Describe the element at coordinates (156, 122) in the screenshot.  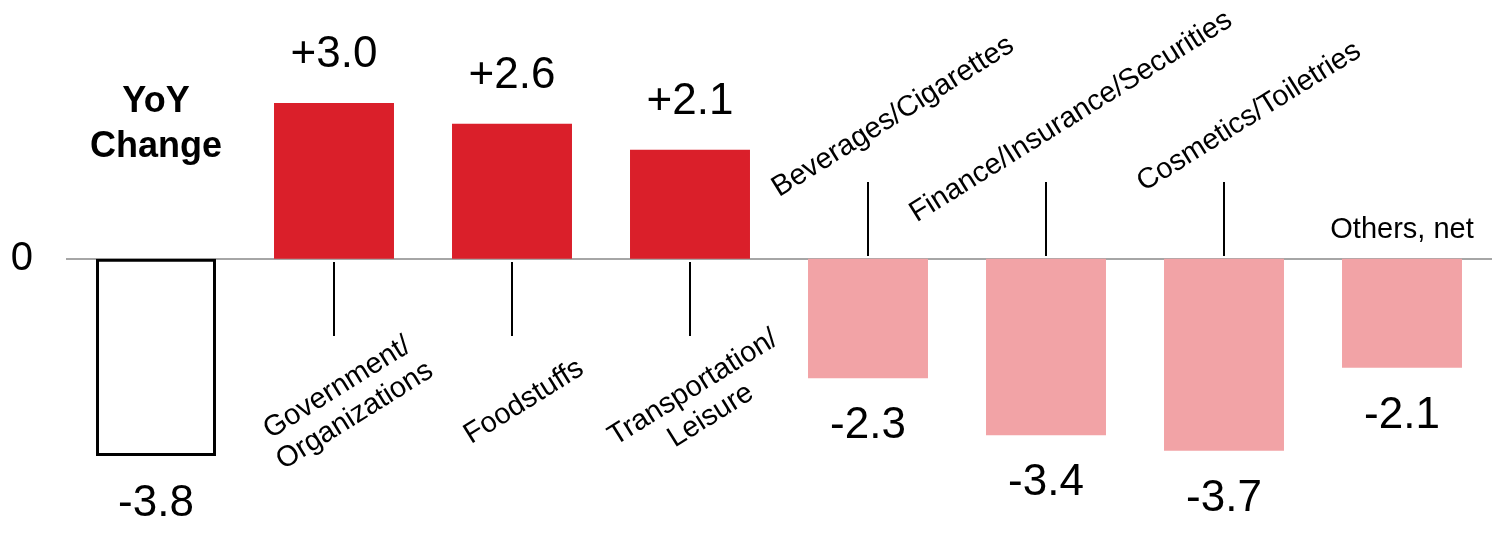
I see `x-tick-label: YoY Change` at that location.